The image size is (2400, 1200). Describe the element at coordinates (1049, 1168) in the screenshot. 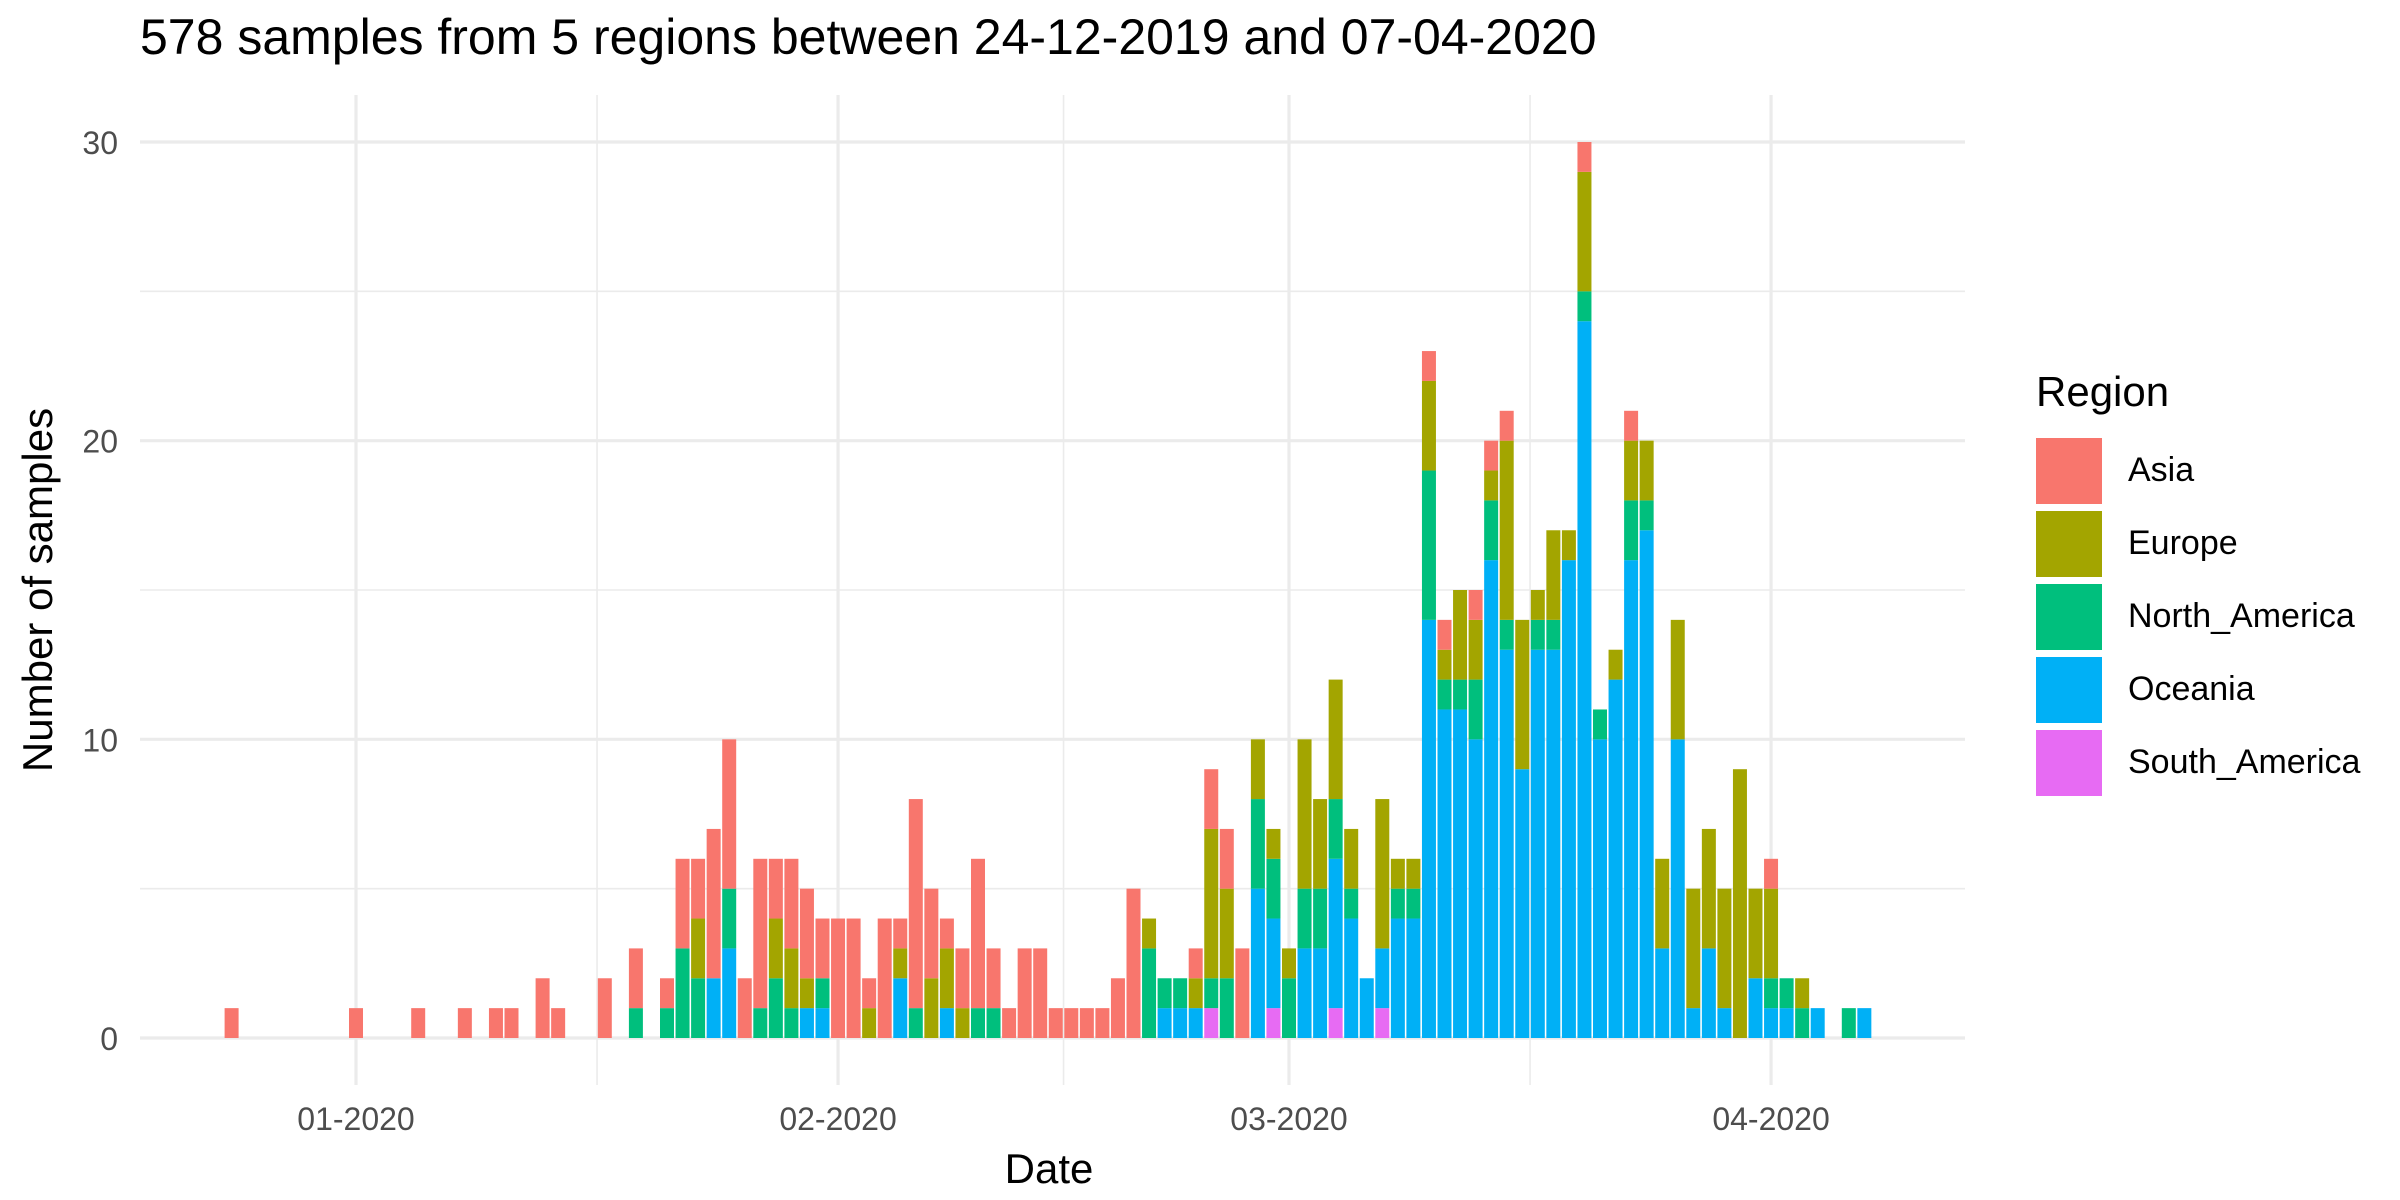

I see `x-axis-title: Date` at that location.